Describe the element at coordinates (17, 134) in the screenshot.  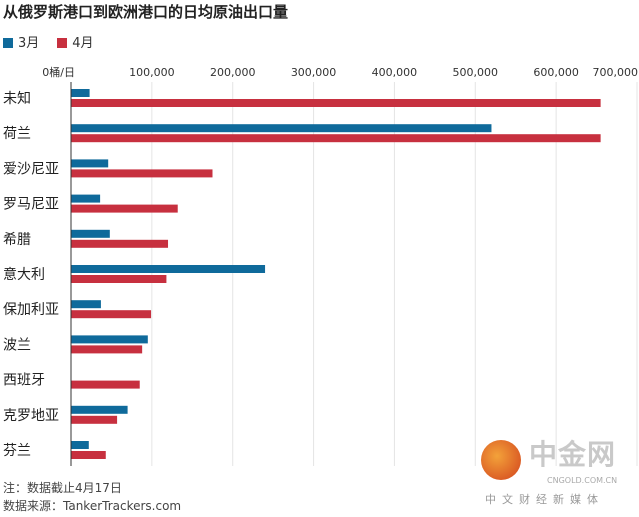
I see `category-label: 荷兰` at that location.